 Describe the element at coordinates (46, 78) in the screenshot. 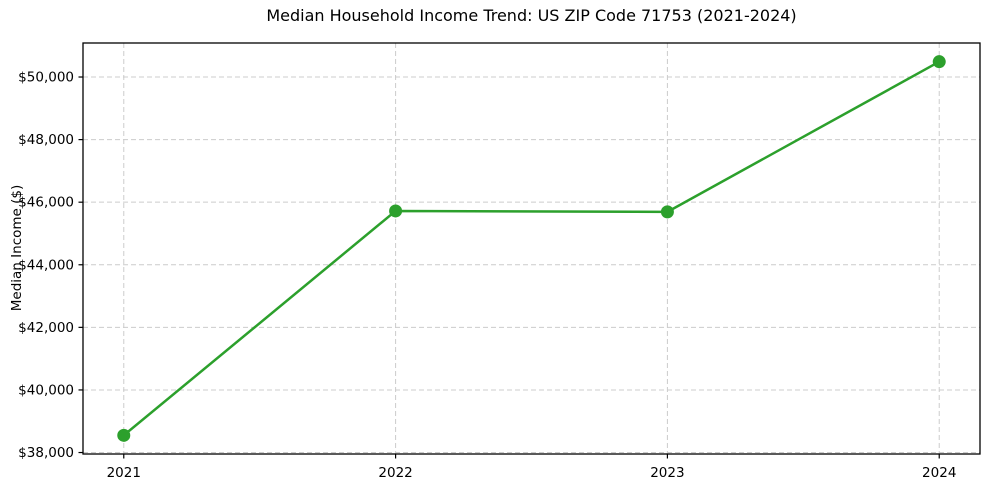

I see `y-tick-label: $50,000` at that location.